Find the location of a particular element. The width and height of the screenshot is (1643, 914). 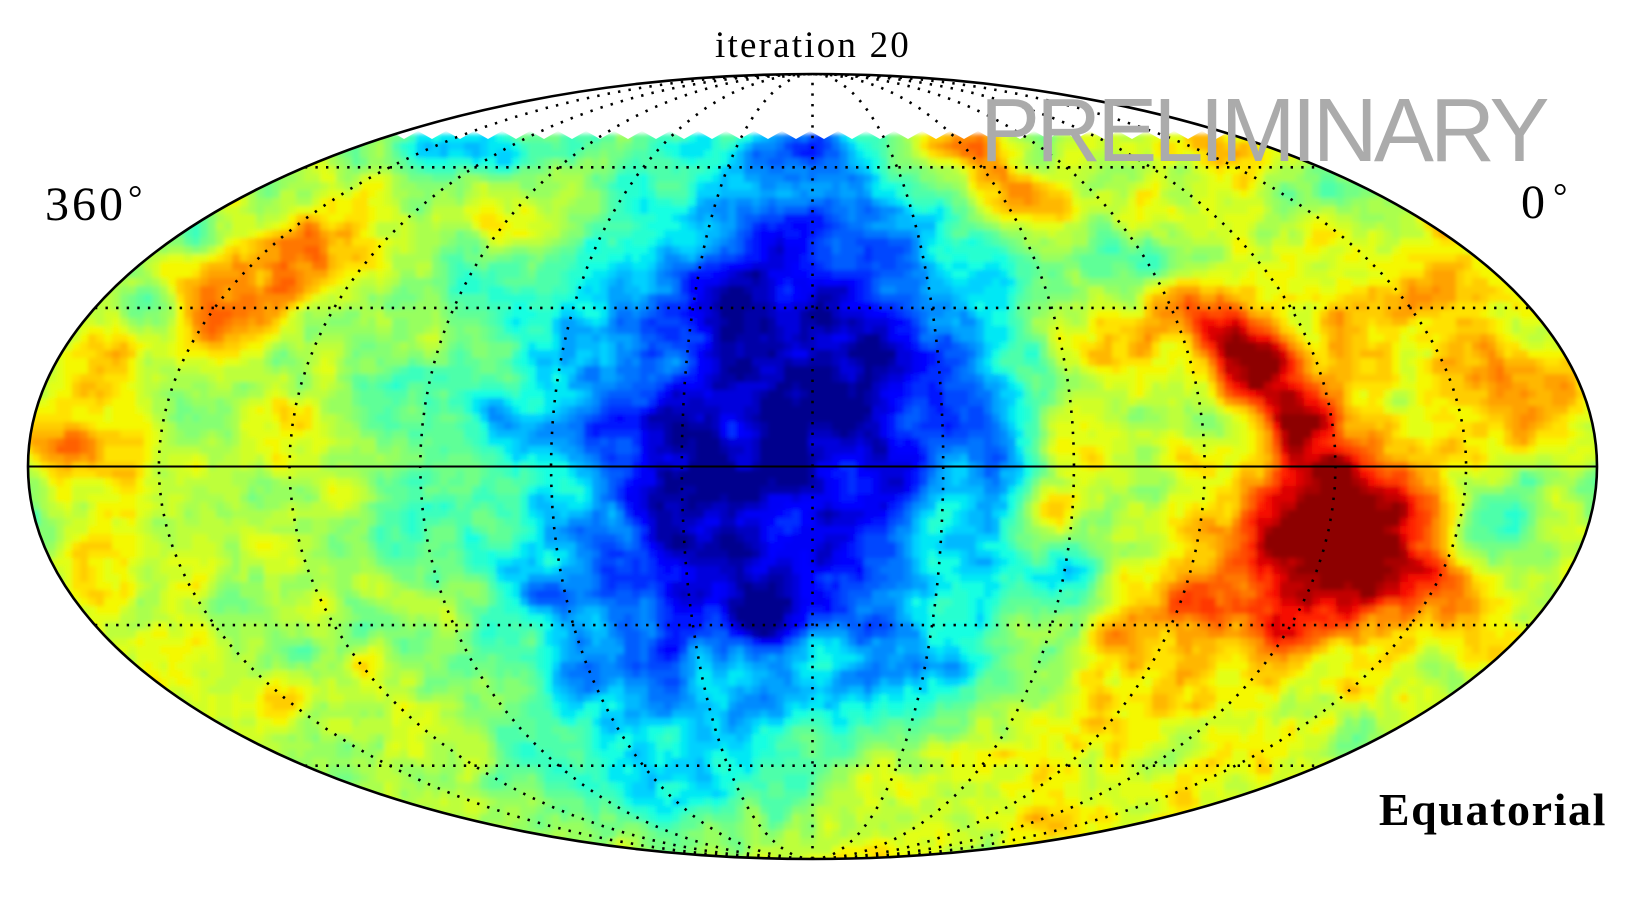

svg-text: iteration 20 is located at coordinates (813, 45).